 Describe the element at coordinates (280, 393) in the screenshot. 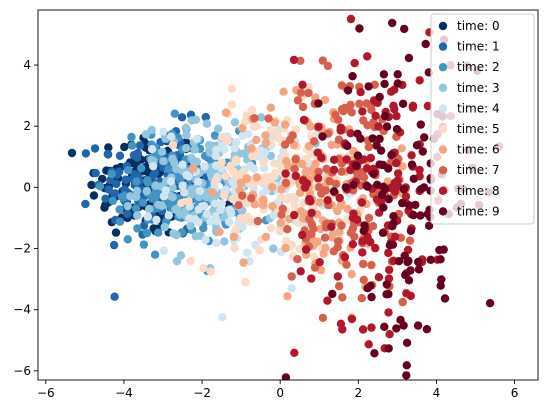

I see `x-tick-label: 0` at that location.